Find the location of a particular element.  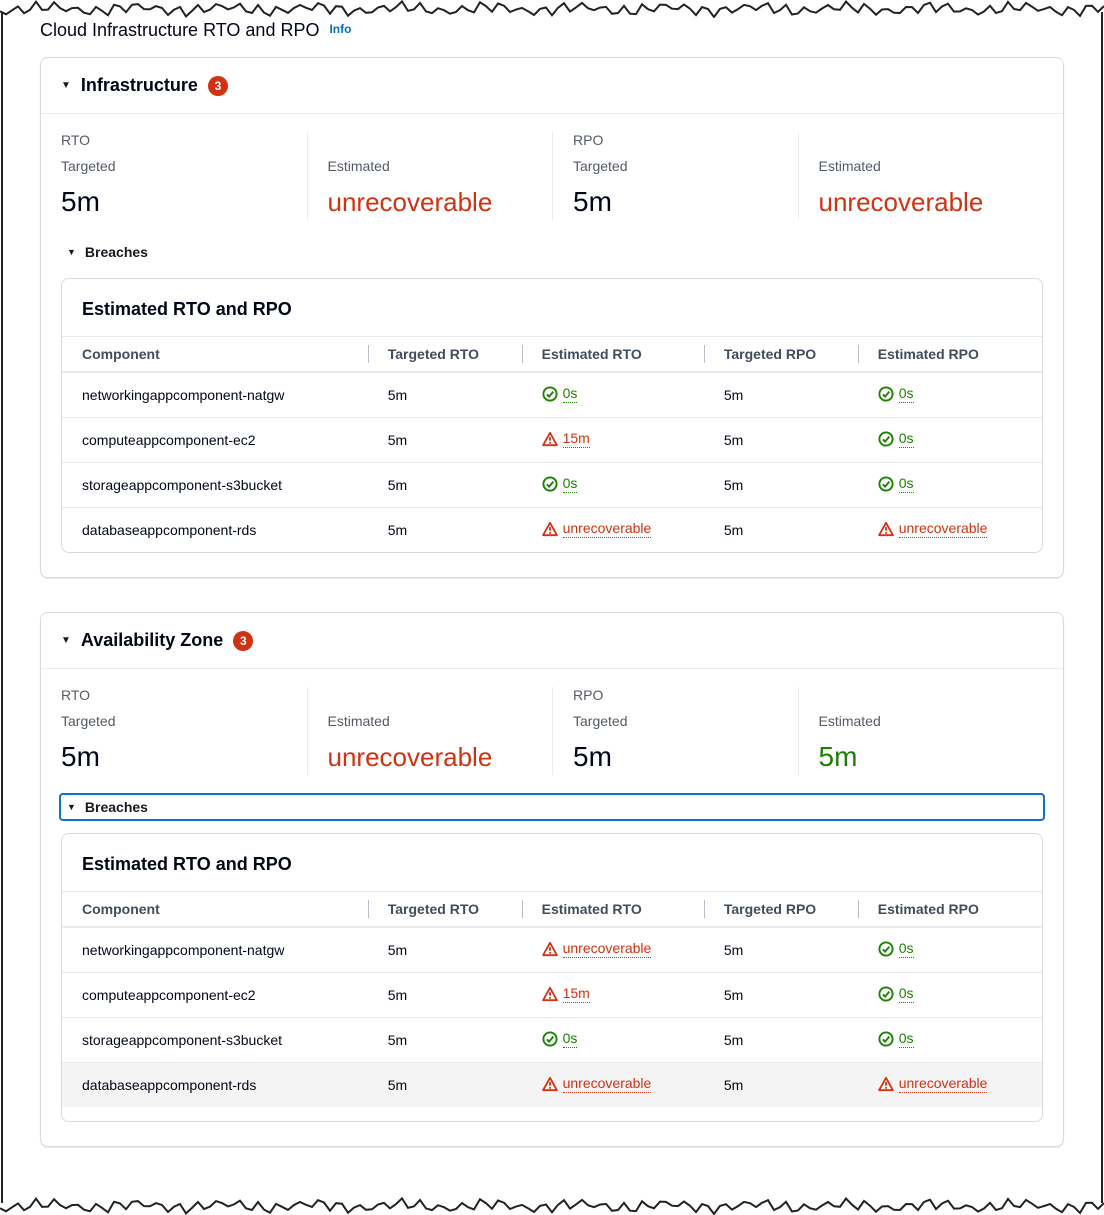

panel-title: Availability Zone is located at coordinates (152, 640).